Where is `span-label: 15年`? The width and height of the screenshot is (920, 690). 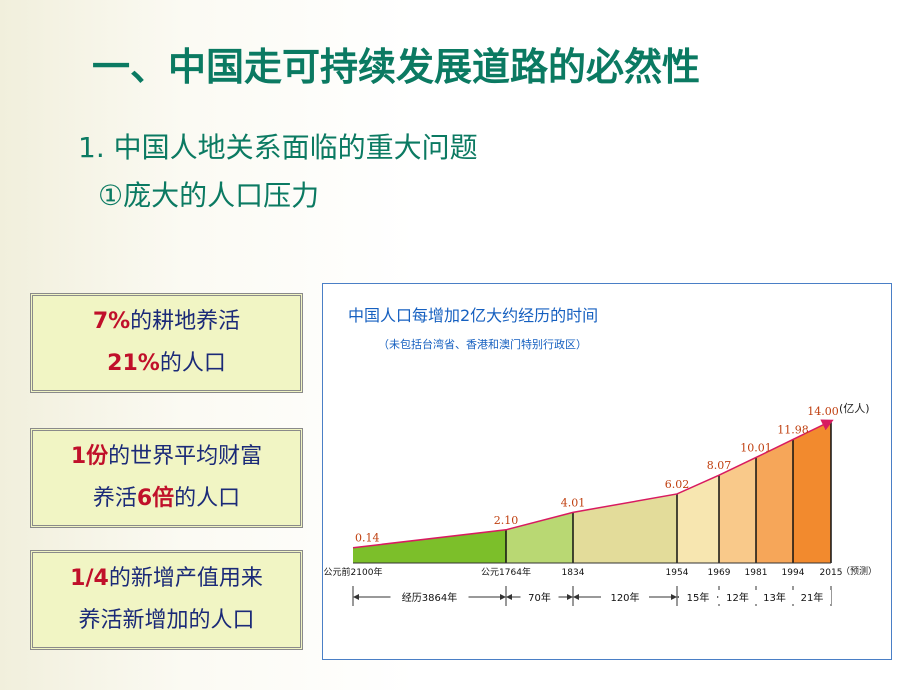
span-label: 15年 is located at coordinates (698, 597).